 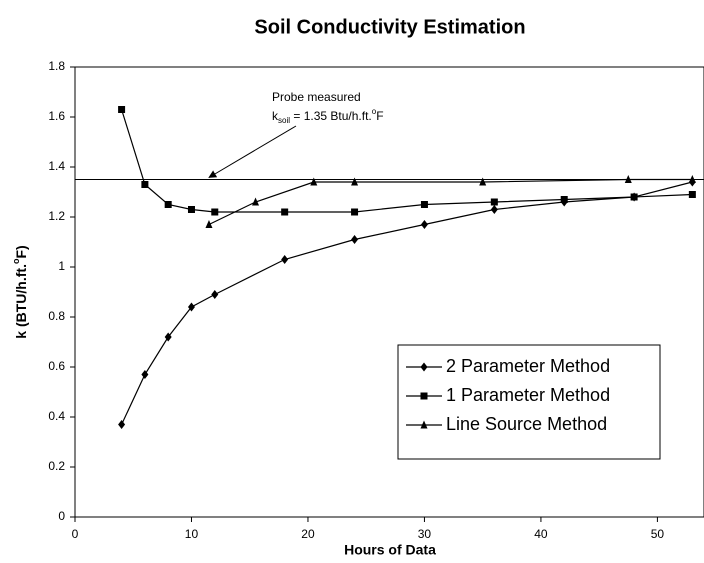 What do you see at coordinates (450, 202) in the screenshot?
I see `series-line` at bounding box center [450, 202].